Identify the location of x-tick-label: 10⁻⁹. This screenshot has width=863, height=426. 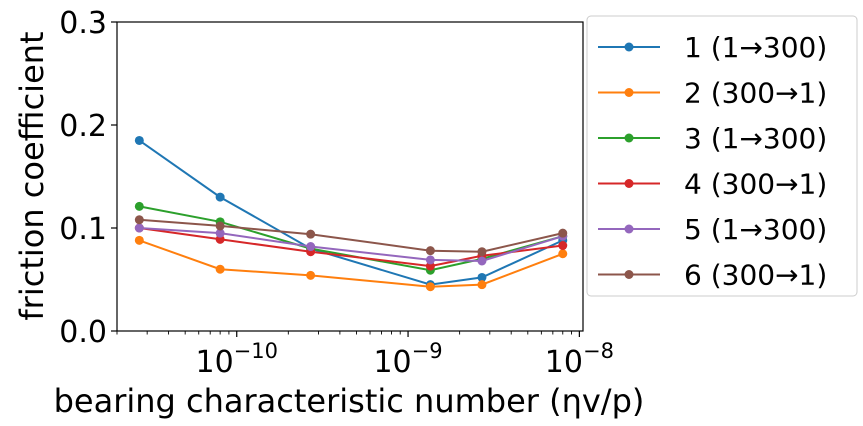
(407, 359).